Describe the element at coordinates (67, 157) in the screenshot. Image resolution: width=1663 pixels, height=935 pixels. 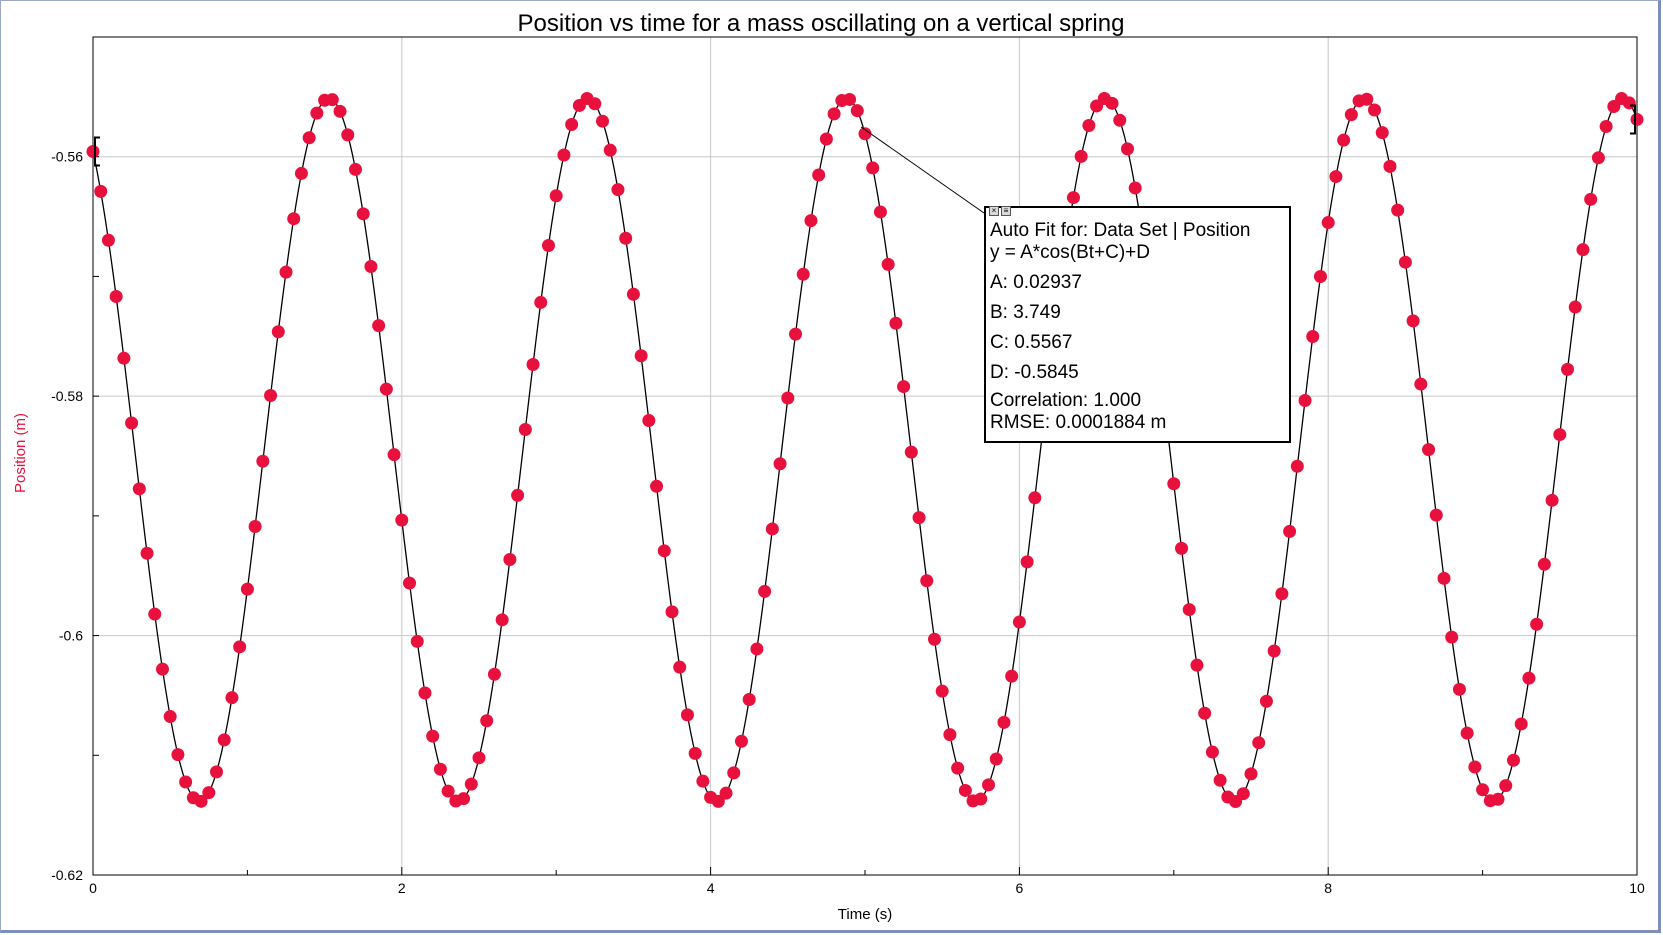
I see `y-tick-label: -0.56` at that location.